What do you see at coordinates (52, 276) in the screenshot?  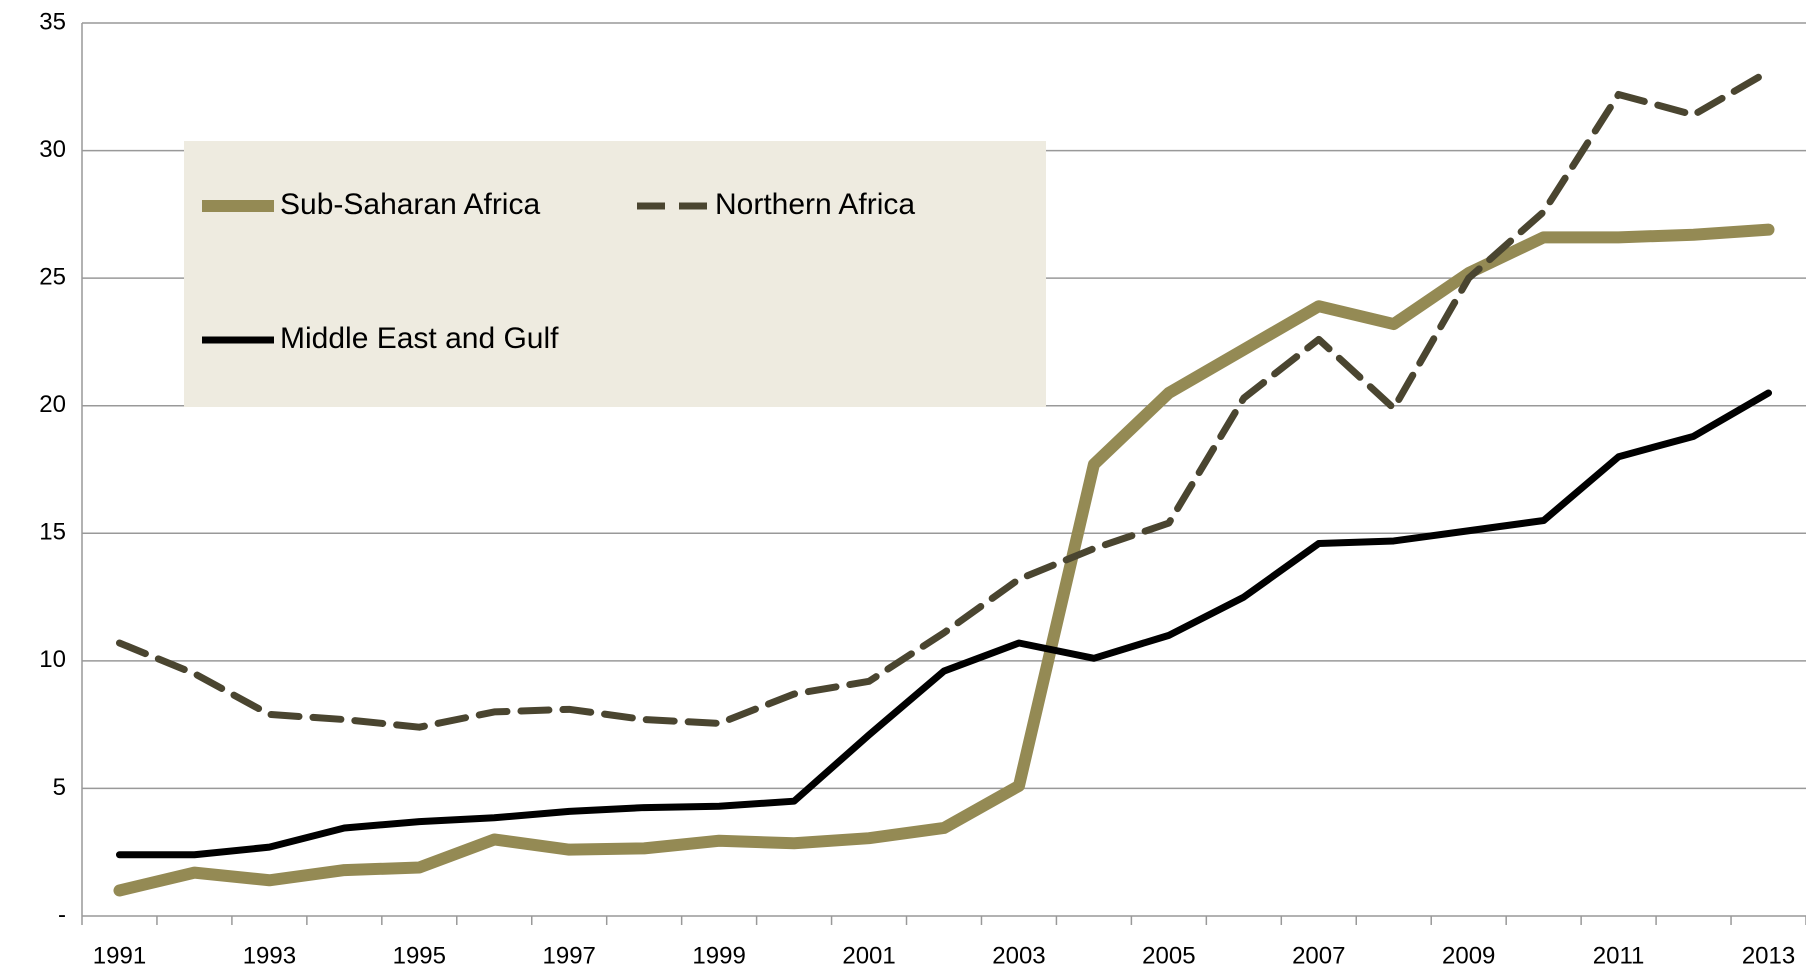 I see `y-tick-label: 25` at bounding box center [52, 276].